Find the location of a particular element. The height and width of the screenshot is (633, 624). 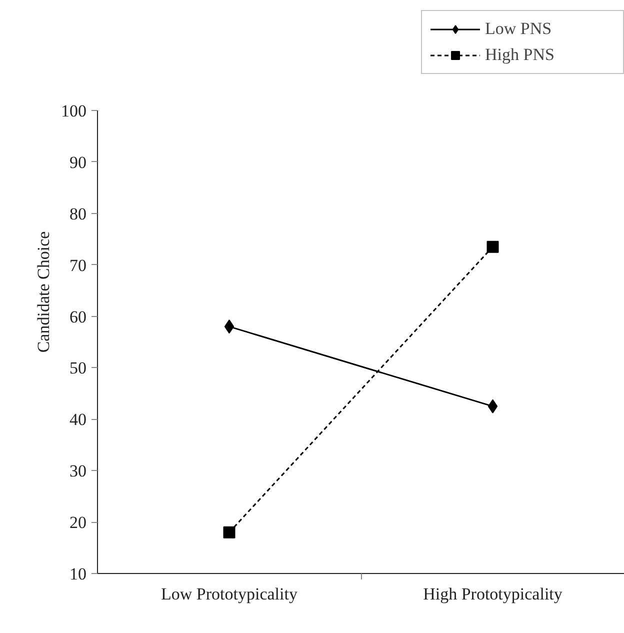

y-tick-label: 20 is located at coordinates (78, 522).